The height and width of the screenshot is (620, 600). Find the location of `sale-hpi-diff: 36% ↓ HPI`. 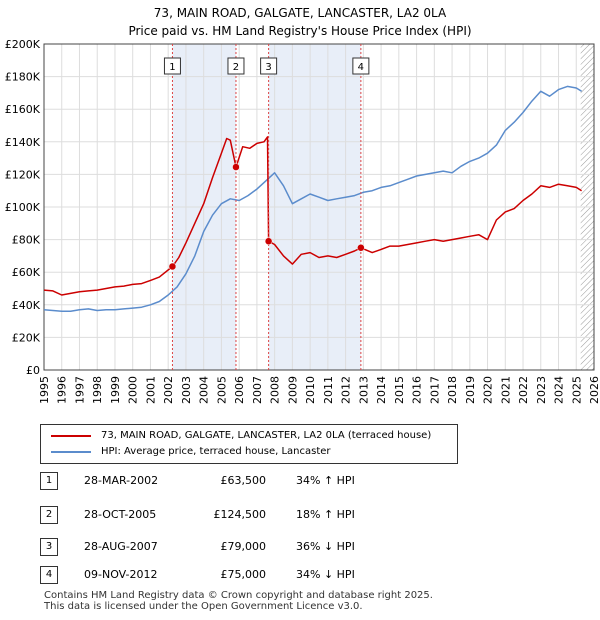

sale-hpi-diff: 36% ↓ HPI is located at coordinates (325, 546).